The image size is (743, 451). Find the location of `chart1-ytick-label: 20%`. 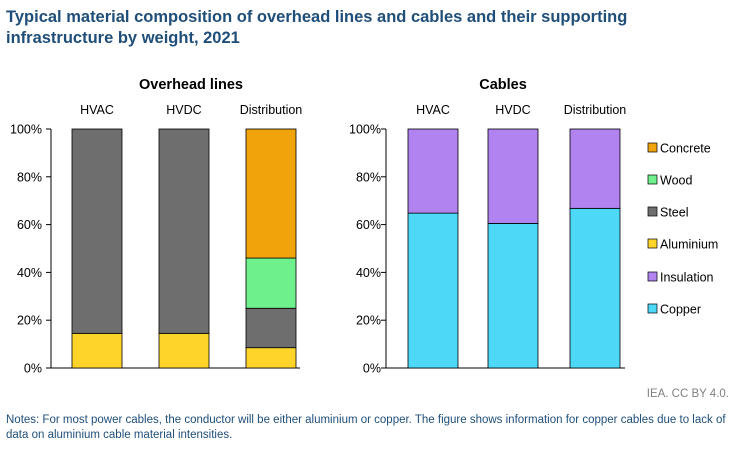

chart1-ytick-label: 20% is located at coordinates (29, 321).